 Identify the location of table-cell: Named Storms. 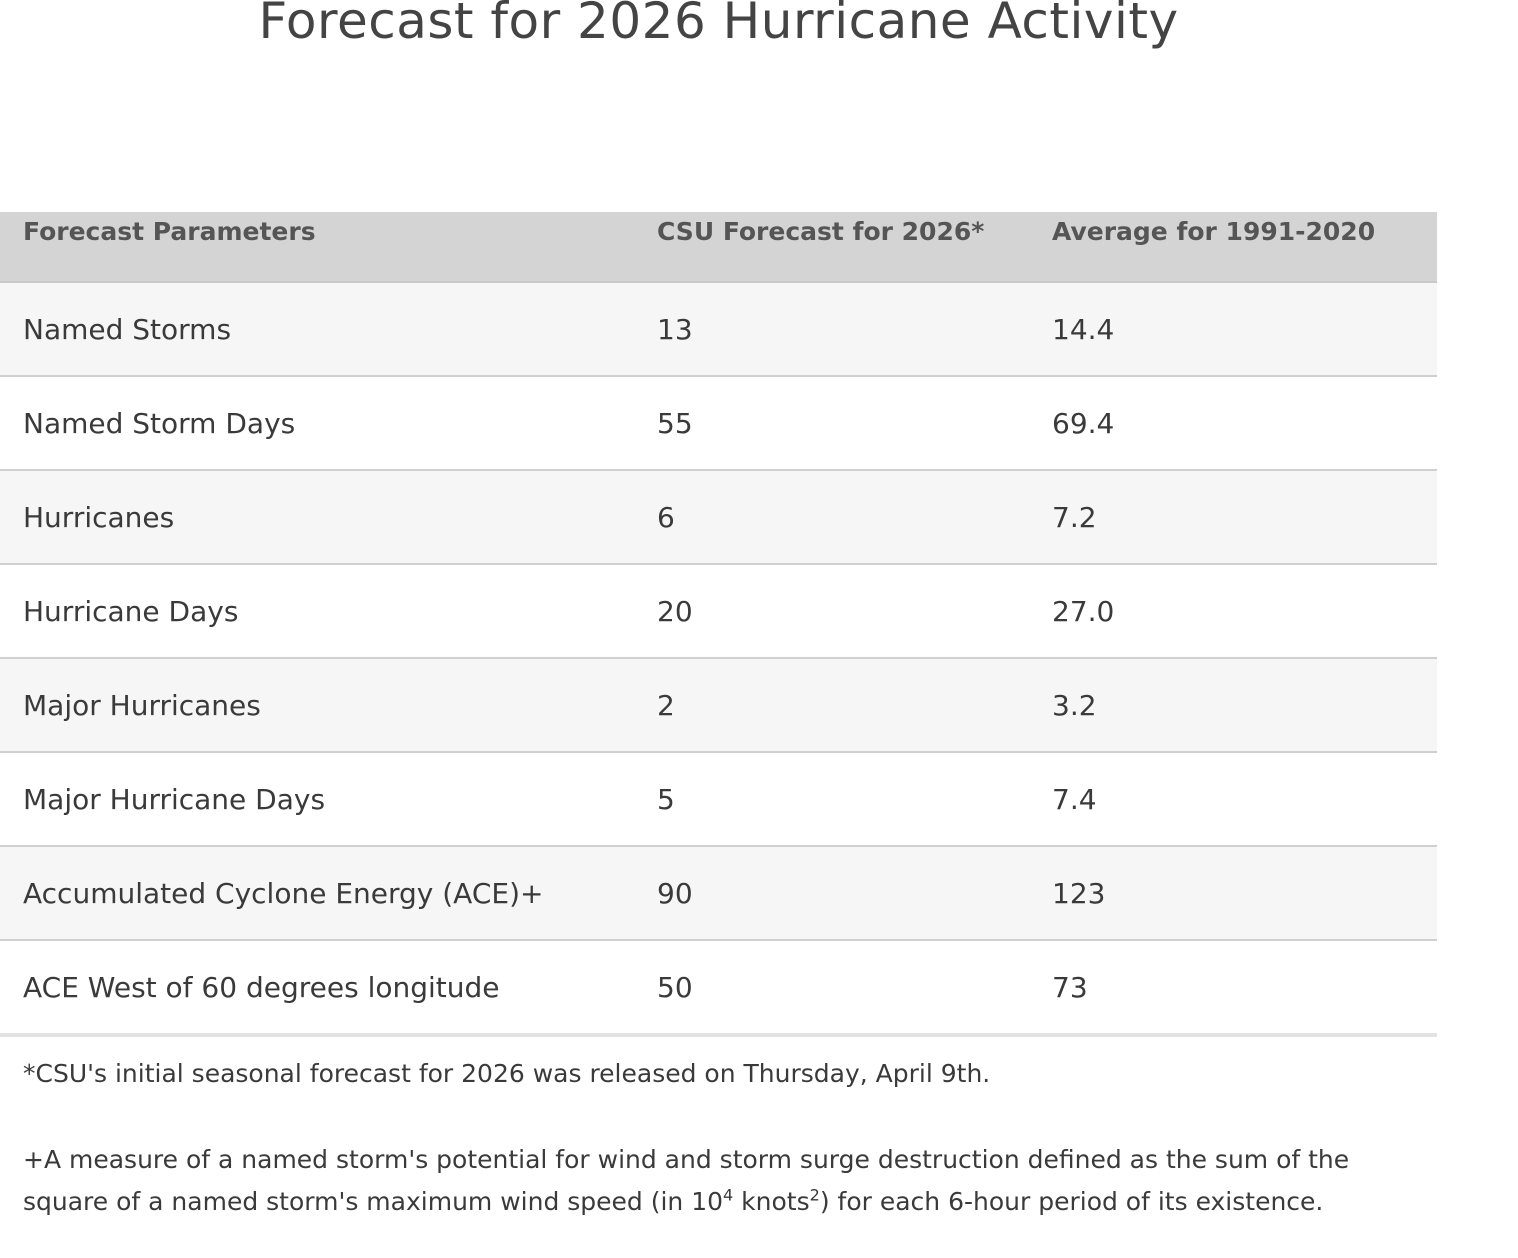
(328, 329).